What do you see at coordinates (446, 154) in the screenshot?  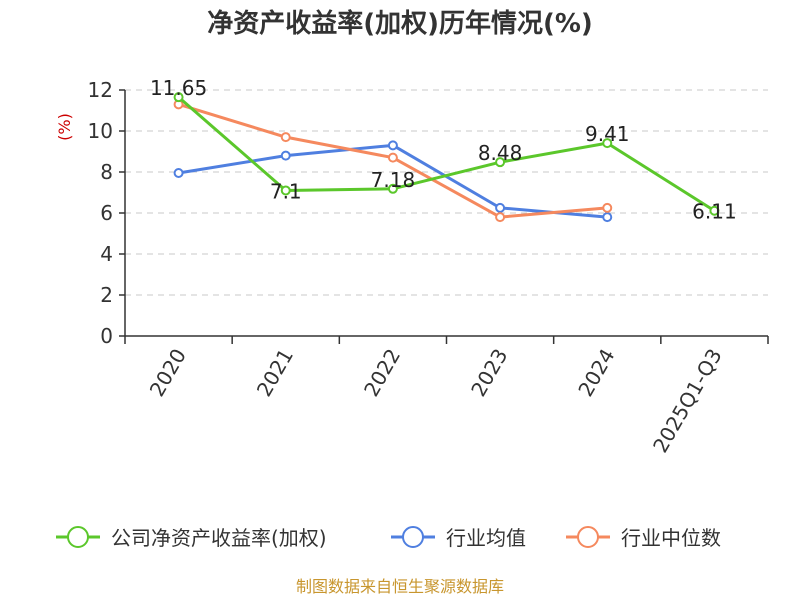 I see `series-line` at bounding box center [446, 154].